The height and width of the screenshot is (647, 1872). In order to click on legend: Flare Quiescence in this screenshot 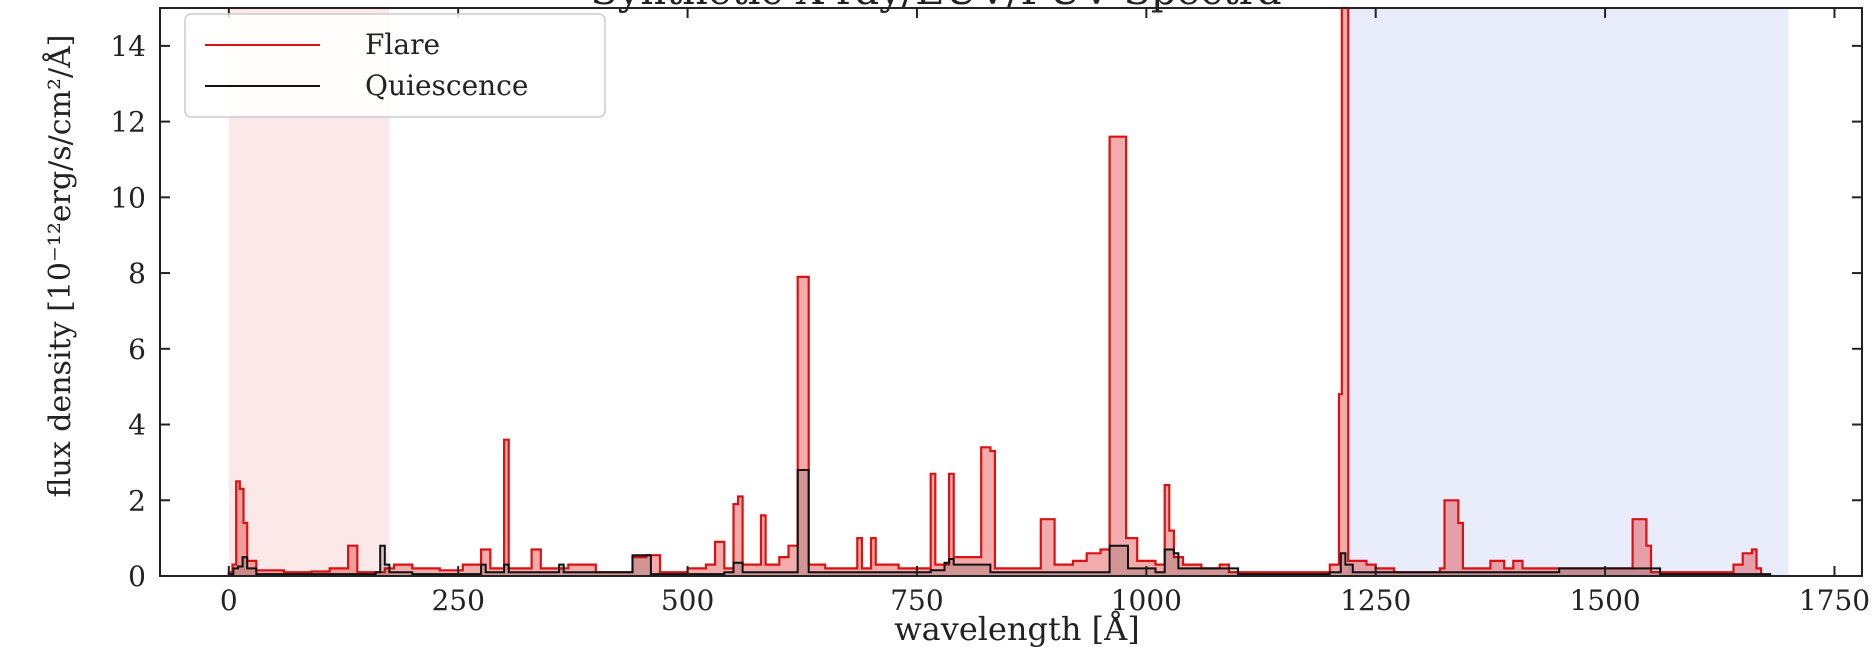, I will do `click(395, 65)`.